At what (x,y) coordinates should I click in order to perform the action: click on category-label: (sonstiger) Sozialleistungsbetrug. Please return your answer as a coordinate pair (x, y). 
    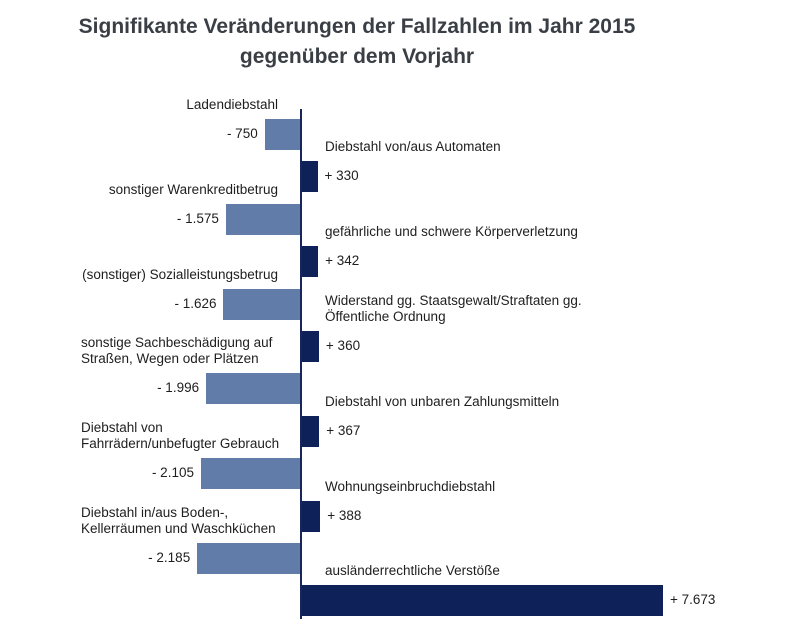
    Looking at the image, I should click on (180, 274).